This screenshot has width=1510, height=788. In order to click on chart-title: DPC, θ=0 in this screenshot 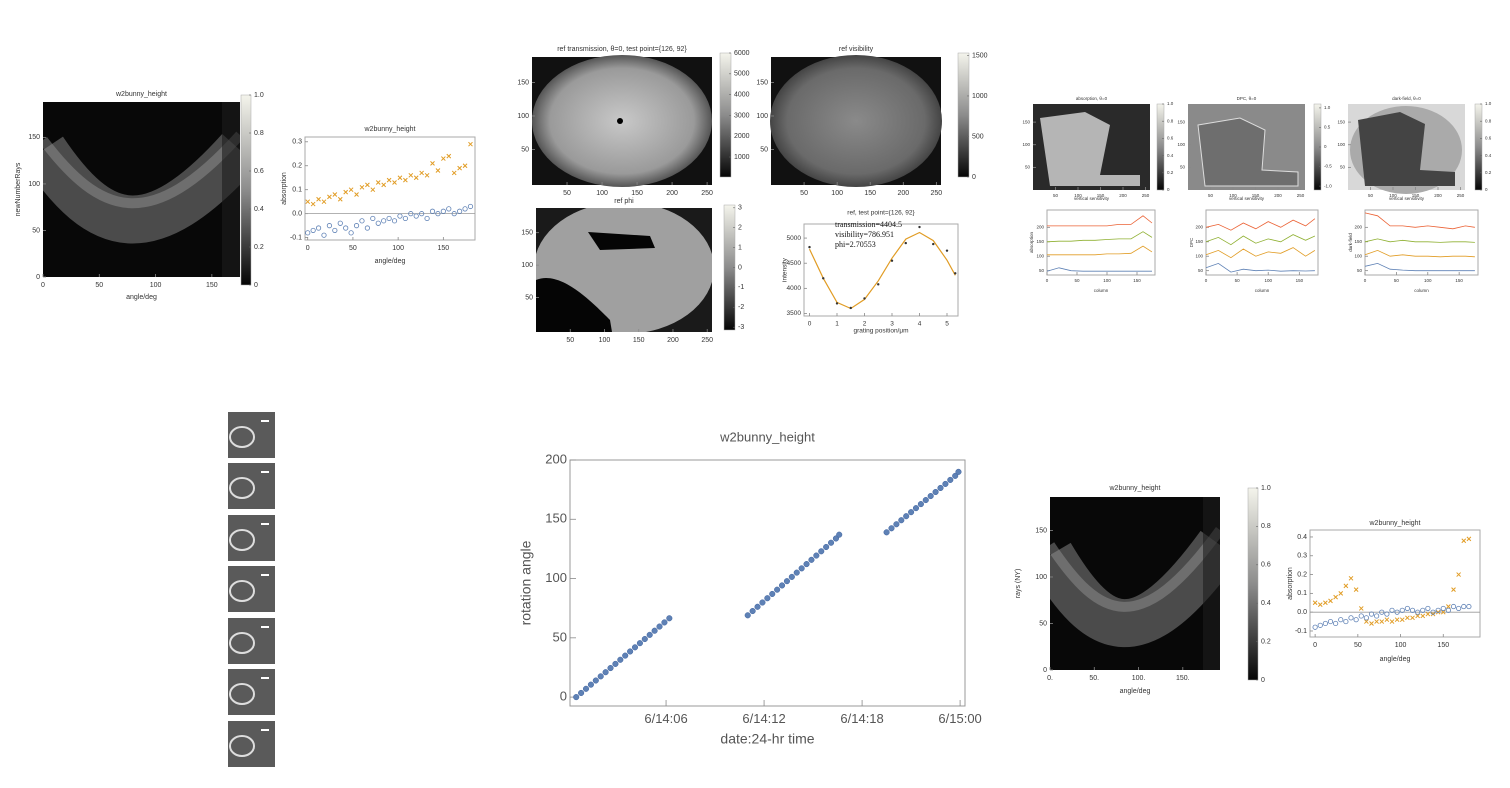, I will do `click(1247, 98)`.